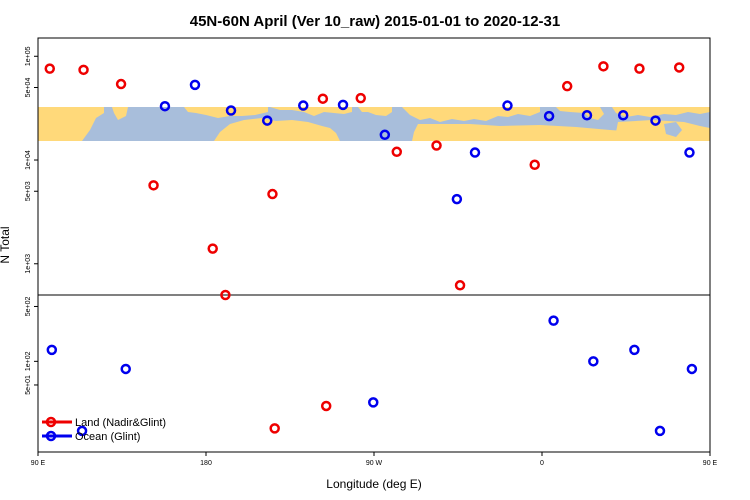 The height and width of the screenshot is (500, 750). What do you see at coordinates (28, 361) in the screenshot?
I see `y-tick-label: 1e+02` at bounding box center [28, 361].